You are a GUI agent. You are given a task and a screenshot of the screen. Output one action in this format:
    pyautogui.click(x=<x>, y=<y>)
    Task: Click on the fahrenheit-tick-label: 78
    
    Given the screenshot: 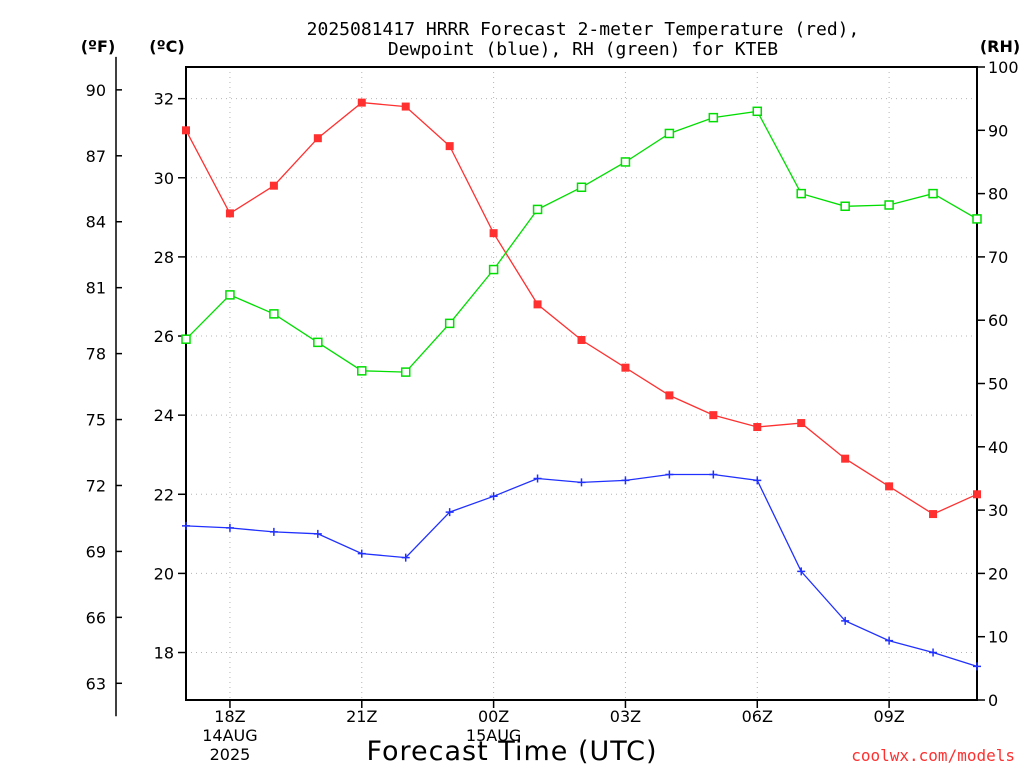 What is the action you would take?
    pyautogui.click(x=96, y=354)
    